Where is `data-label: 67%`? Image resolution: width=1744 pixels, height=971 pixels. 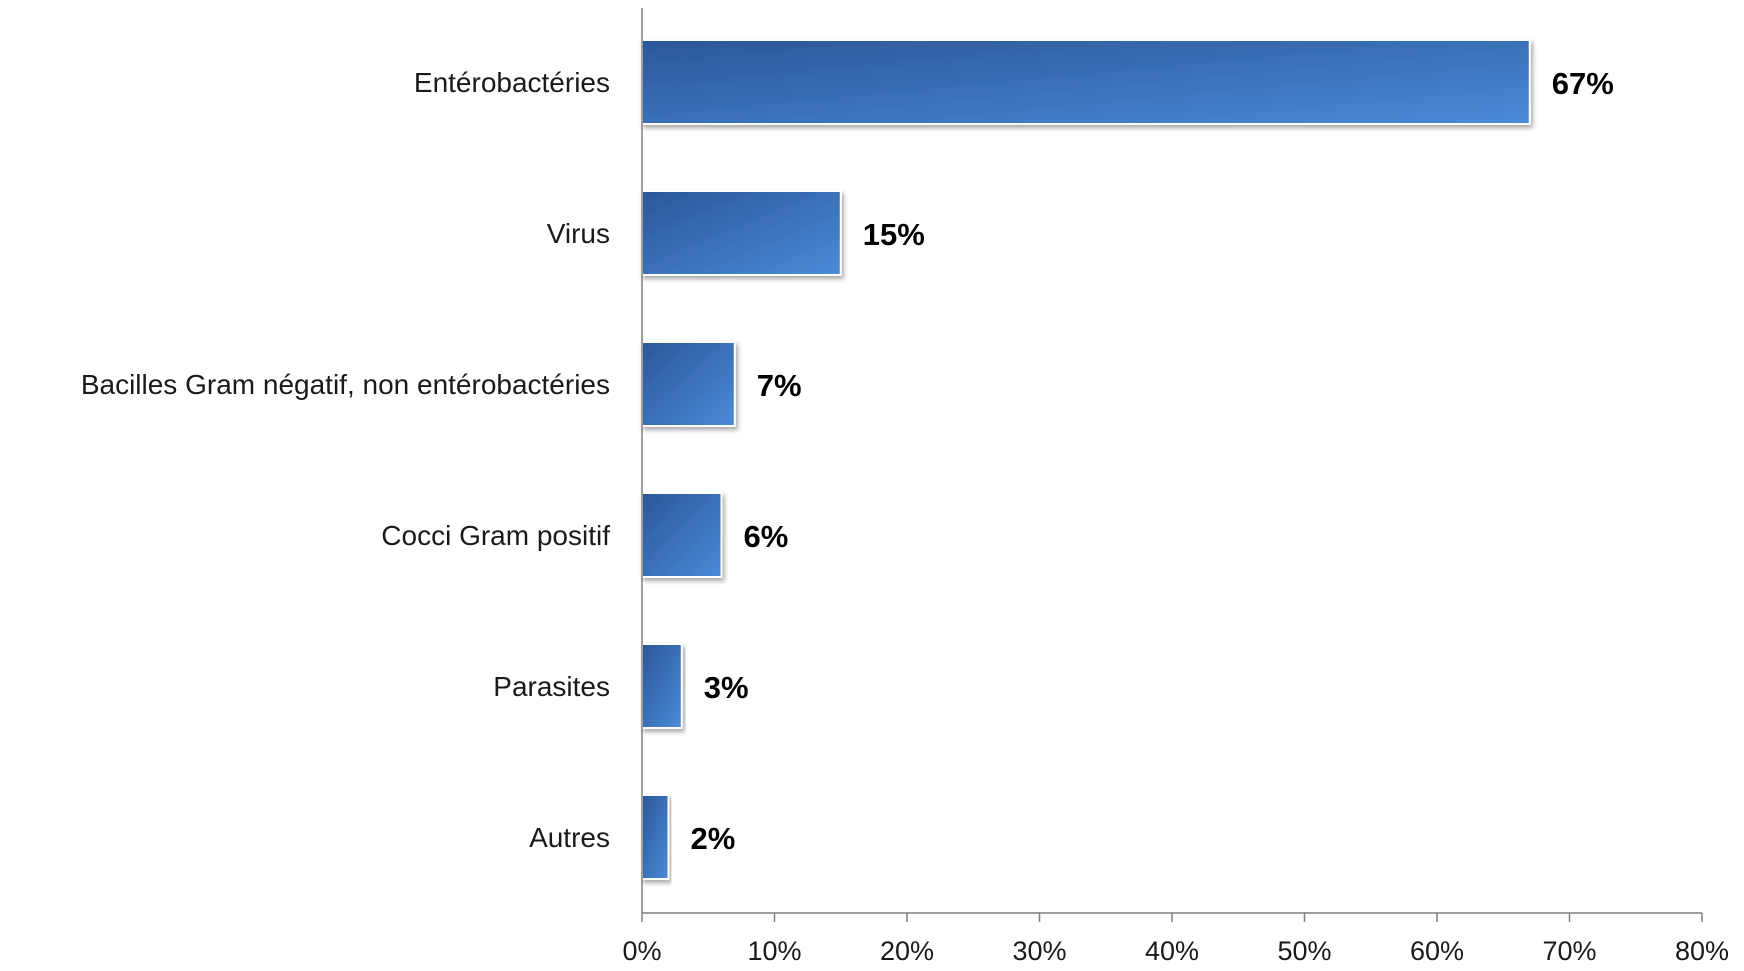
data-label: 67% is located at coordinates (1583, 83).